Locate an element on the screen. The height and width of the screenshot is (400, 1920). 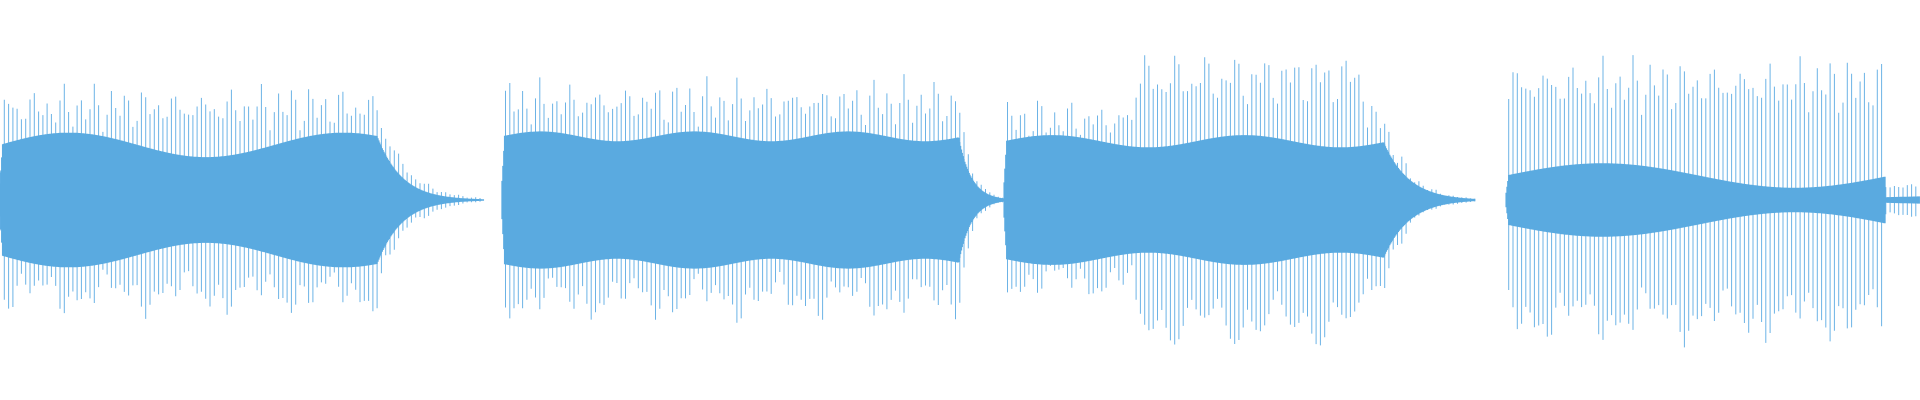
audio-clip is located at coordinates (242, 201).